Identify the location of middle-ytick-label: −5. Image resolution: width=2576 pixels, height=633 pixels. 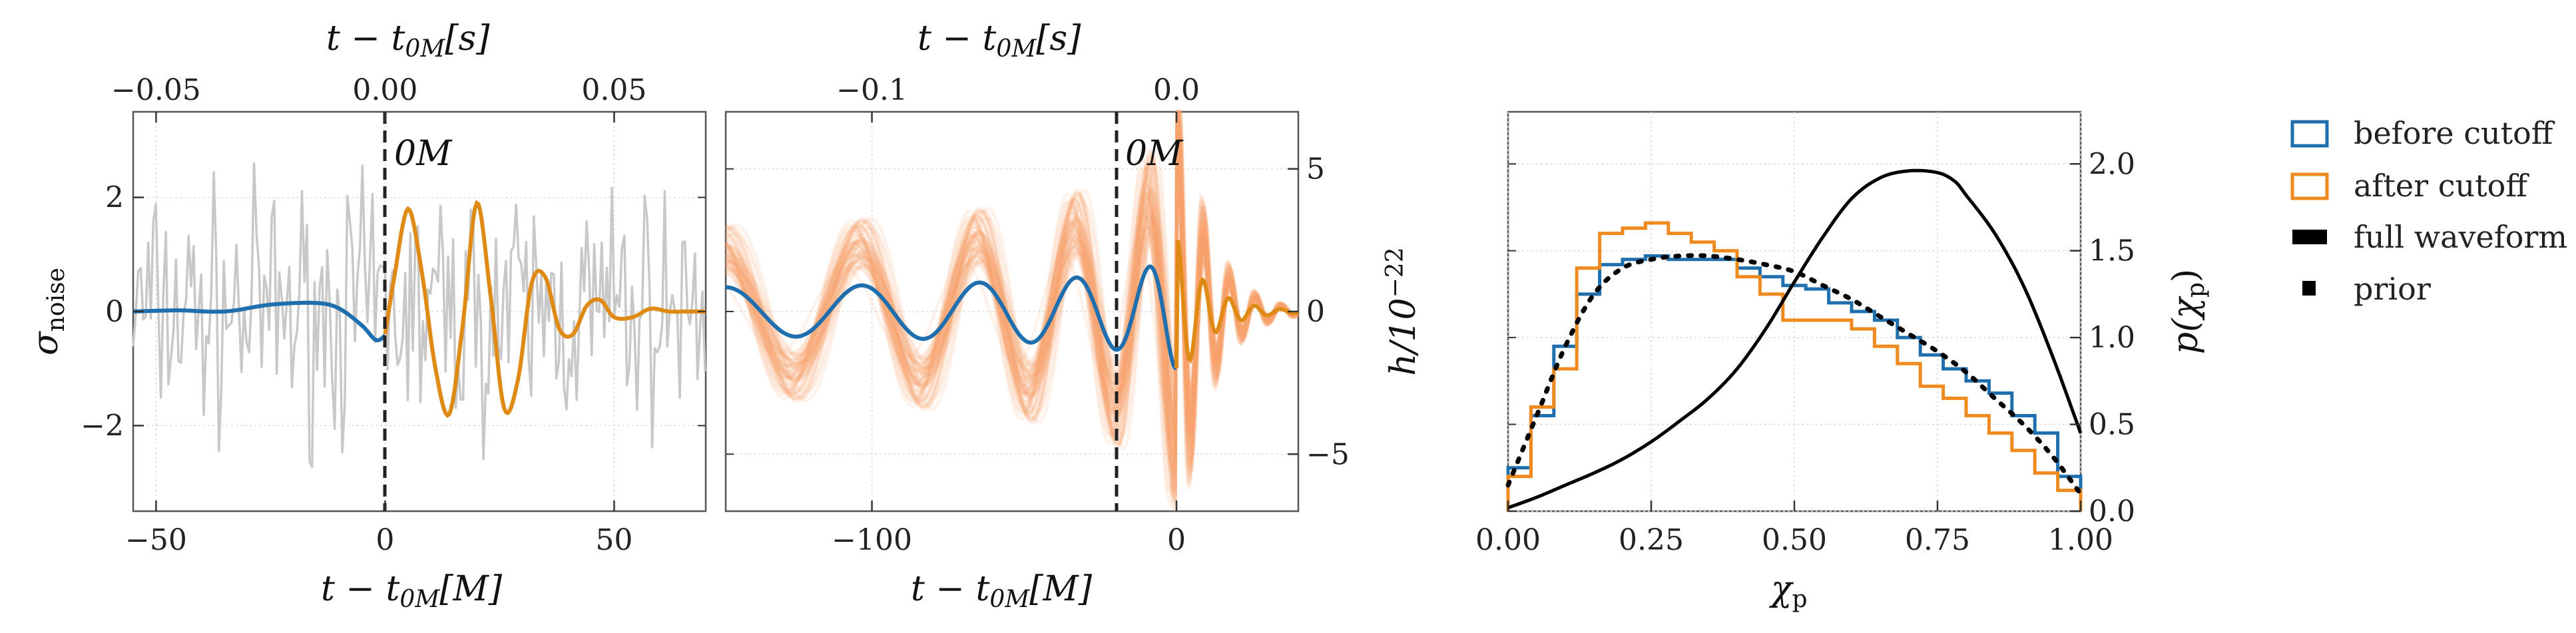
(1328, 454).